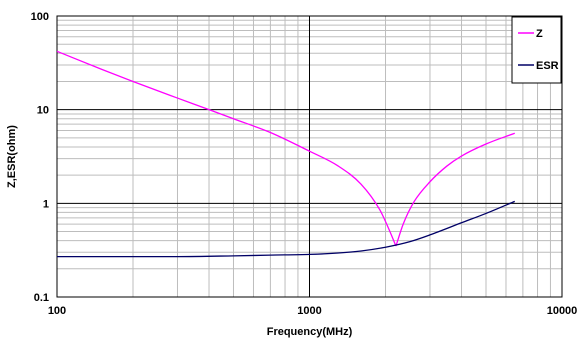 The width and height of the screenshot is (582, 345). I want to click on x-axis-title: Frequency(MHz), so click(310, 332).